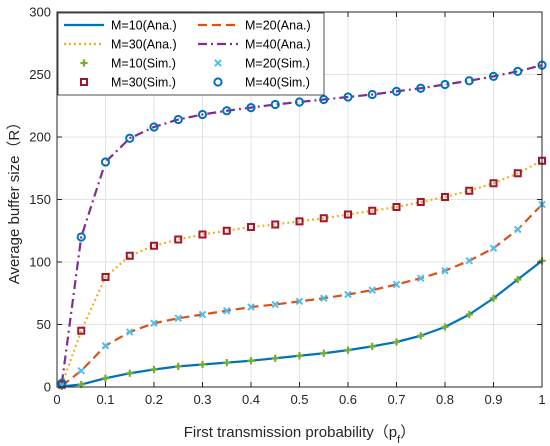 Image resolution: width=550 pixels, height=446 pixels. What do you see at coordinates (278, 45) in the screenshot?
I see `legend-label: M=40(Ana.)` at bounding box center [278, 45].